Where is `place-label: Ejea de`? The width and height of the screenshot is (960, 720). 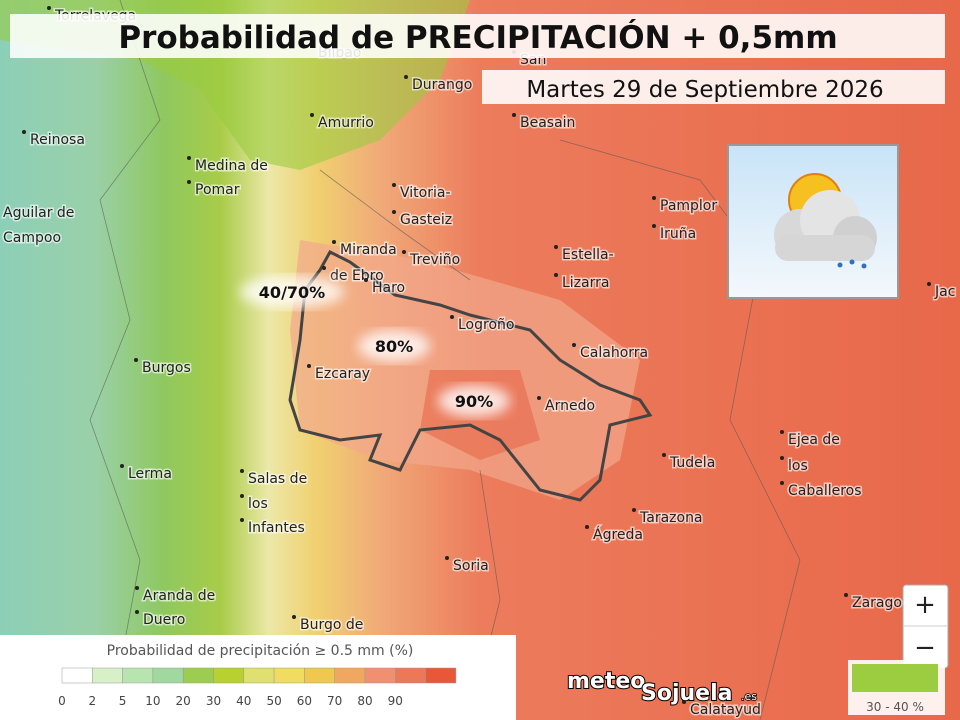 place-label: Ejea de is located at coordinates (814, 440).